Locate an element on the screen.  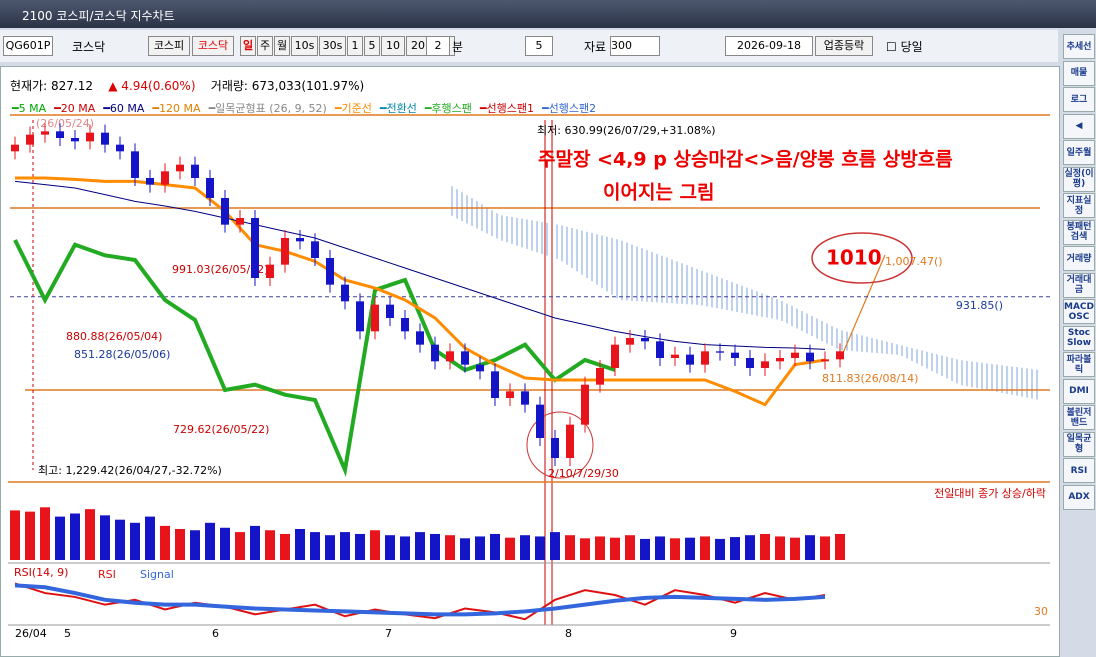
sidebar-button: ADX is located at coordinates (1079, 497).